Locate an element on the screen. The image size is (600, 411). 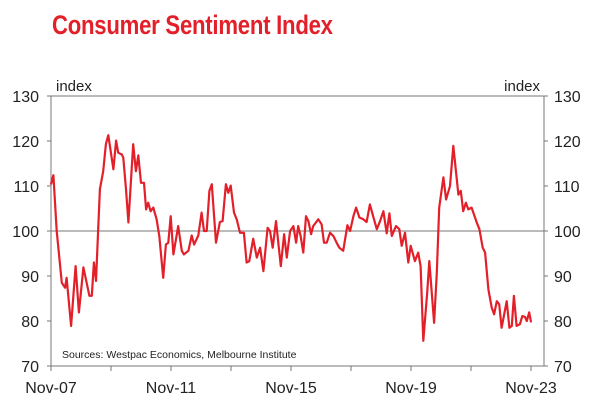
y-tick-label-left: 80 is located at coordinates (30, 322).